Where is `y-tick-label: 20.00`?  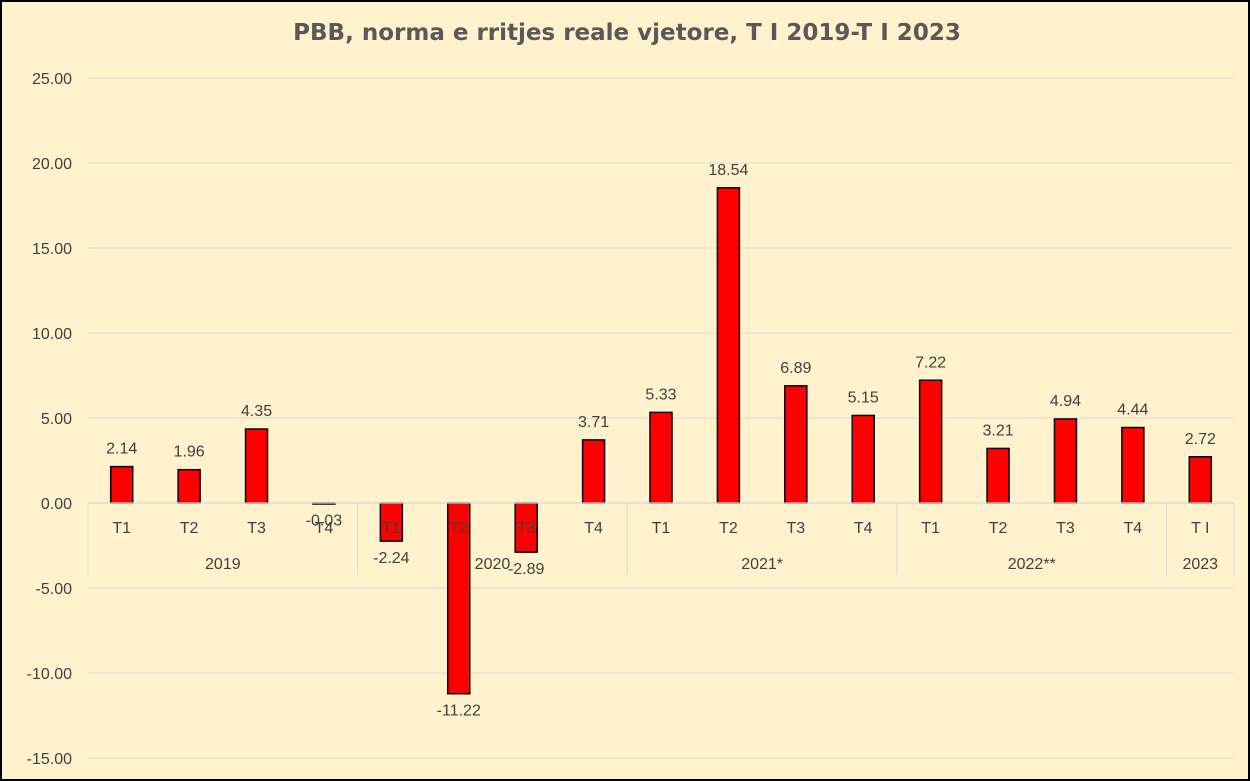 y-tick-label: 20.00 is located at coordinates (52, 164).